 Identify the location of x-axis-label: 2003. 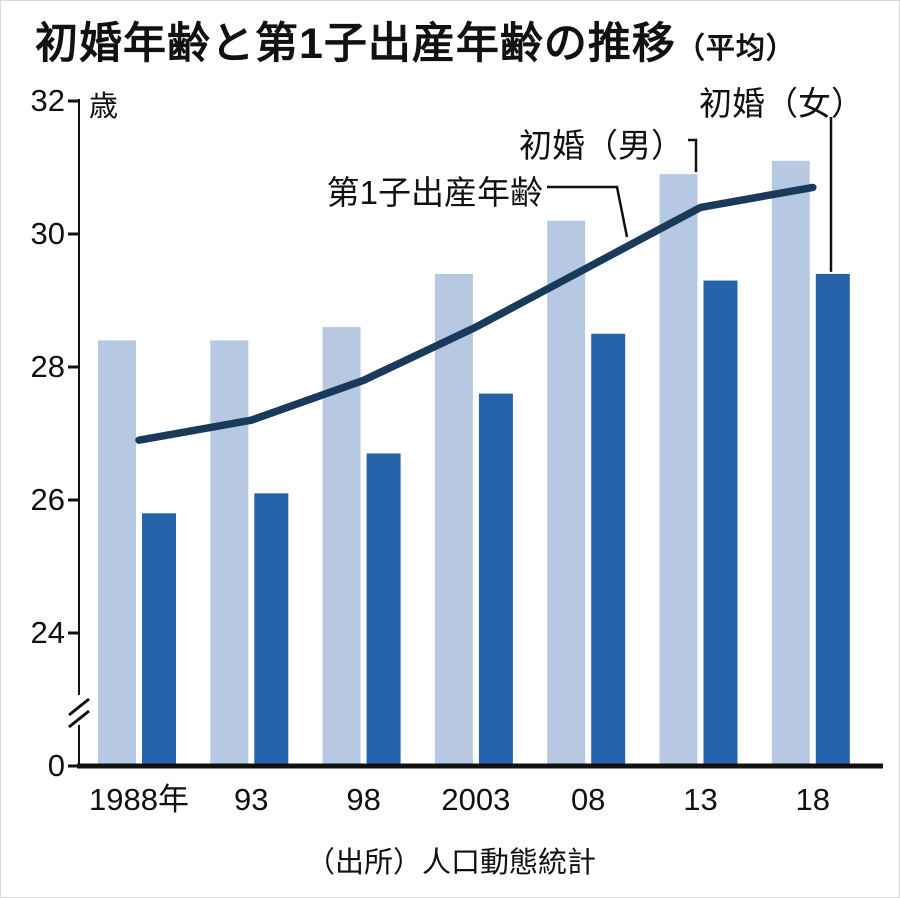
(476, 799).